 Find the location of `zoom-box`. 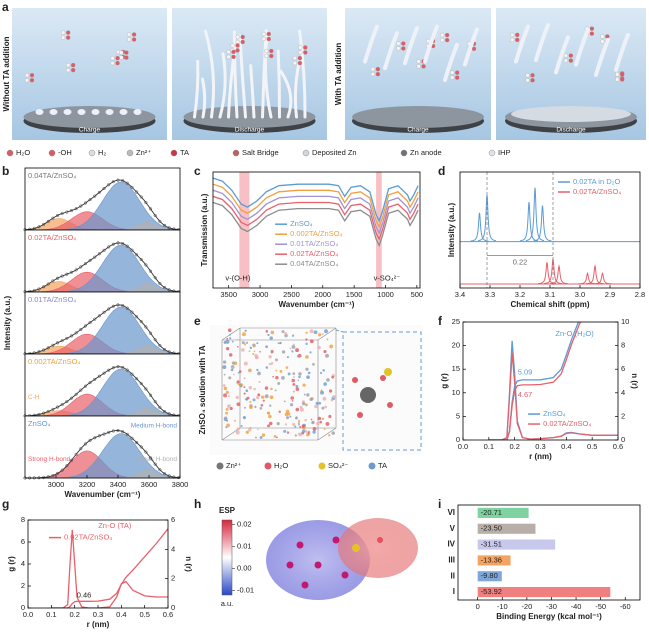

zoom-box is located at coordinates (382, 391).